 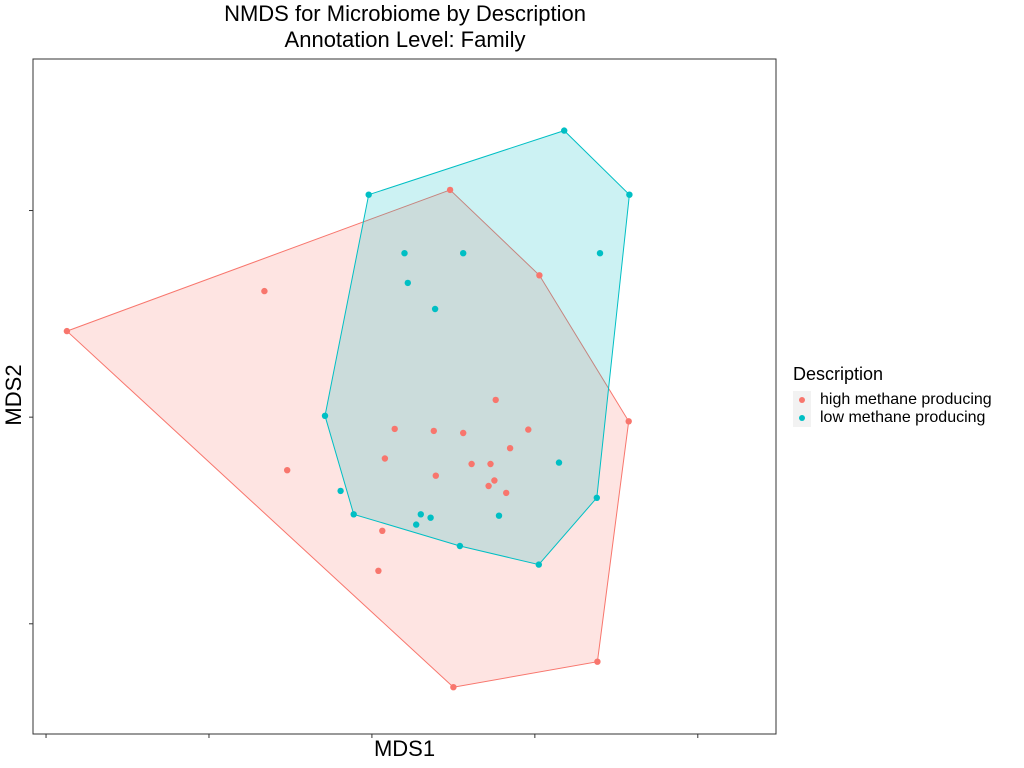 What do you see at coordinates (906, 399) in the screenshot?
I see `legend-label-high: high methane producing` at bounding box center [906, 399].